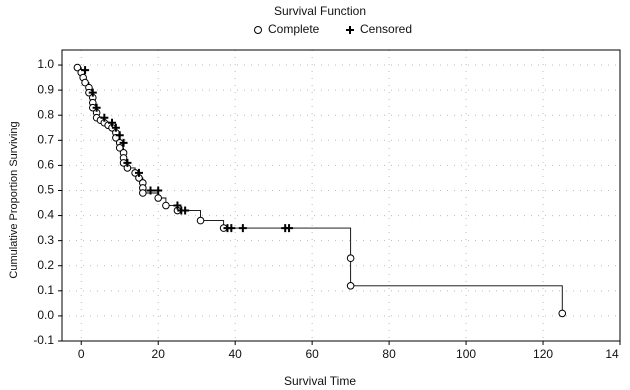 This screenshot has height=390, width=630. Describe the element at coordinates (45, 240) in the screenshot. I see `y-tick-label: 0.3` at that location.